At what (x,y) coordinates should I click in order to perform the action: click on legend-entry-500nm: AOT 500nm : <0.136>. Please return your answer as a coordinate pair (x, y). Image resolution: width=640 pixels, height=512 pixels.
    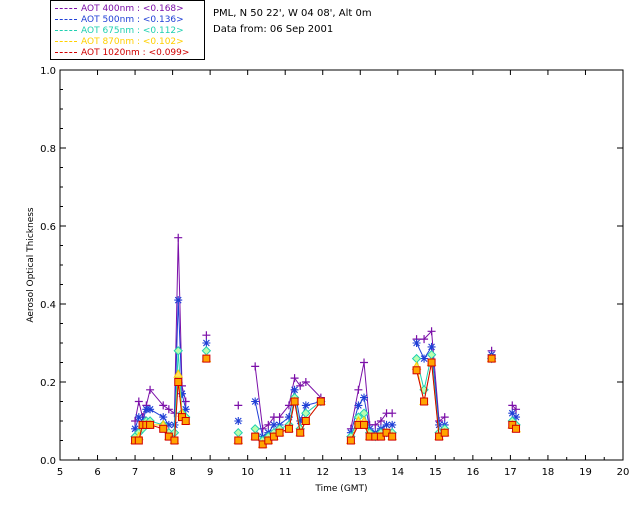
    Looking at the image, I should click on (119, 20).